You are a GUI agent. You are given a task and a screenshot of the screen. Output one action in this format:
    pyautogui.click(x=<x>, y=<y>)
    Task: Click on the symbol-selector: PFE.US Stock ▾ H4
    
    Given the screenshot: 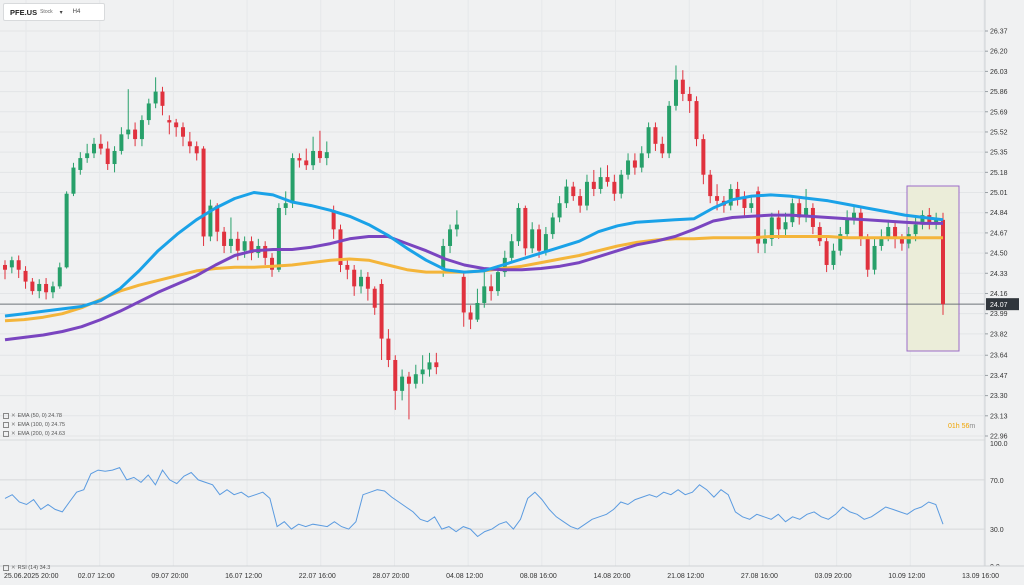 What is the action you would take?
    pyautogui.click(x=54, y=12)
    